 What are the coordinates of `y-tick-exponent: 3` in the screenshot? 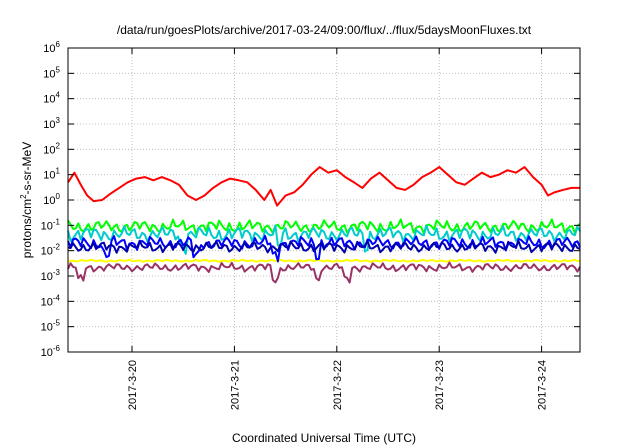 It's located at (58, 120).